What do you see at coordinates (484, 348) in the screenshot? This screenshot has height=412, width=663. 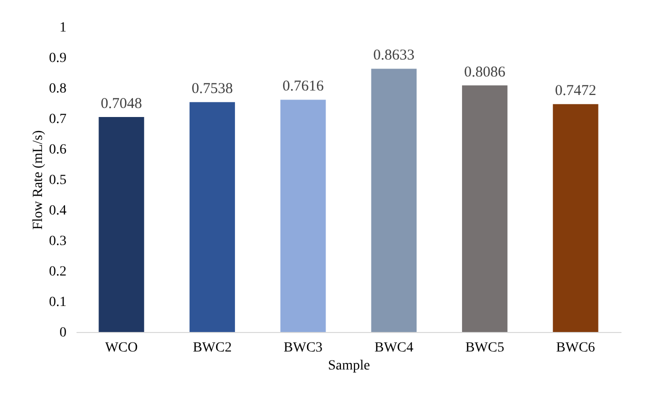 I see `x-tick-label: BWC5` at bounding box center [484, 348].